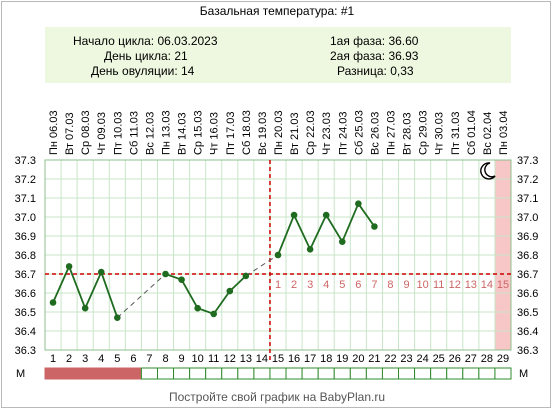 The height and width of the screenshot is (411, 554). I want to click on x-day-number: 12, so click(230, 359).